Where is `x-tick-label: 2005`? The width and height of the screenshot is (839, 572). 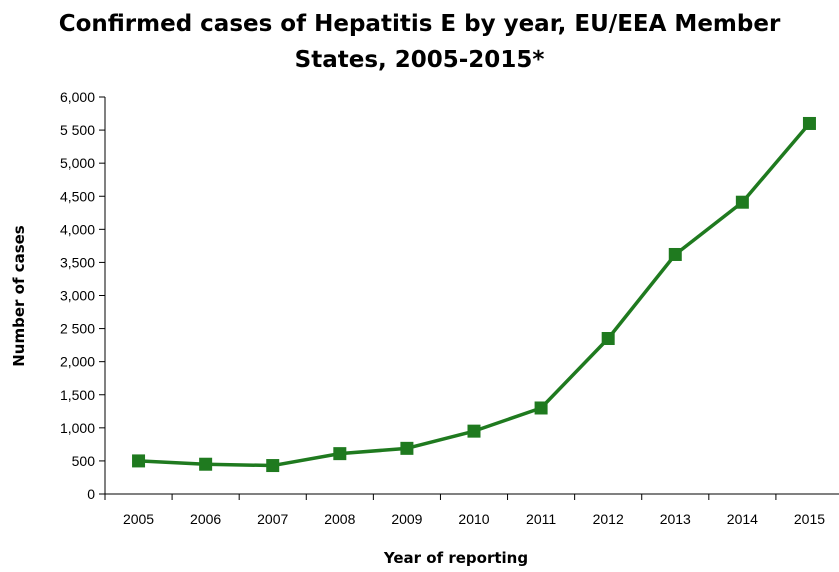 x-tick-label: 2005 is located at coordinates (138, 519).